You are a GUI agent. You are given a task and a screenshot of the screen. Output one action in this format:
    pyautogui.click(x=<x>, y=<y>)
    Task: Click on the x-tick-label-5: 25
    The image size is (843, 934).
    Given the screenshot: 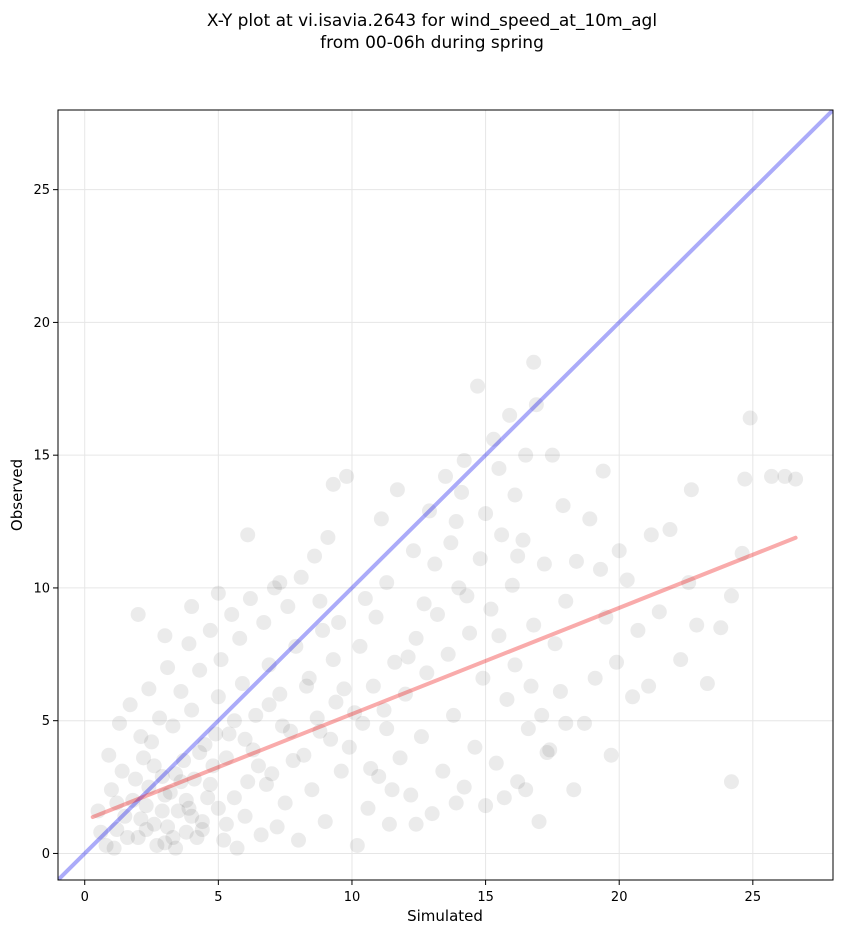 What is the action you would take?
    pyautogui.click(x=753, y=897)
    